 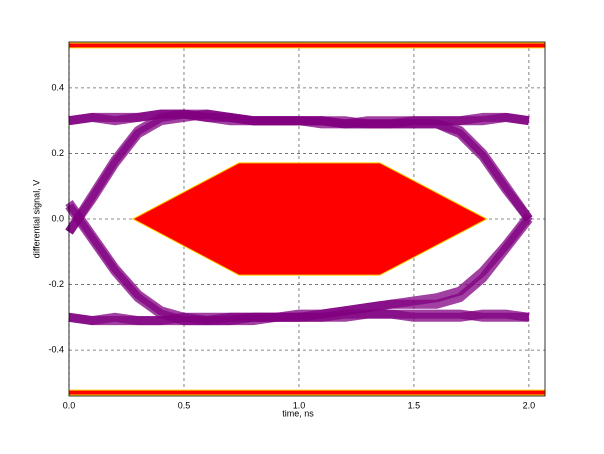 What do you see at coordinates (56, 284) in the screenshot?
I see `y-tick-label: -0.2` at bounding box center [56, 284].